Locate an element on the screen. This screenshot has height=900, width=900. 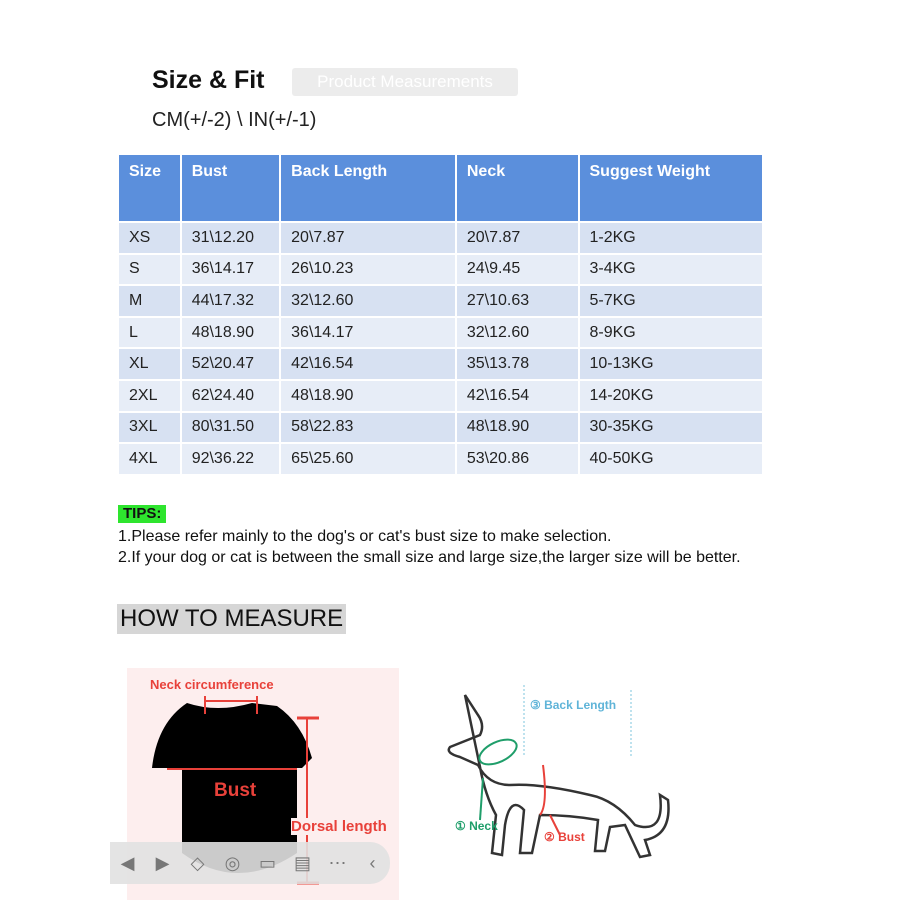
column-header: Neck is located at coordinates (517, 188).